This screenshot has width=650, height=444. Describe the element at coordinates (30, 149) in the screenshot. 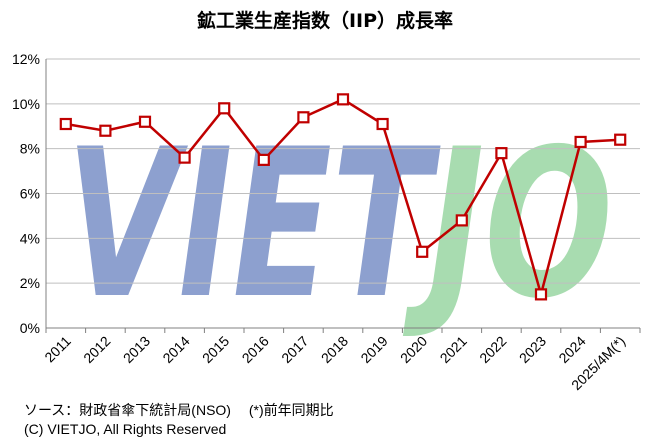

I see `y-tick-label: 8%` at that location.